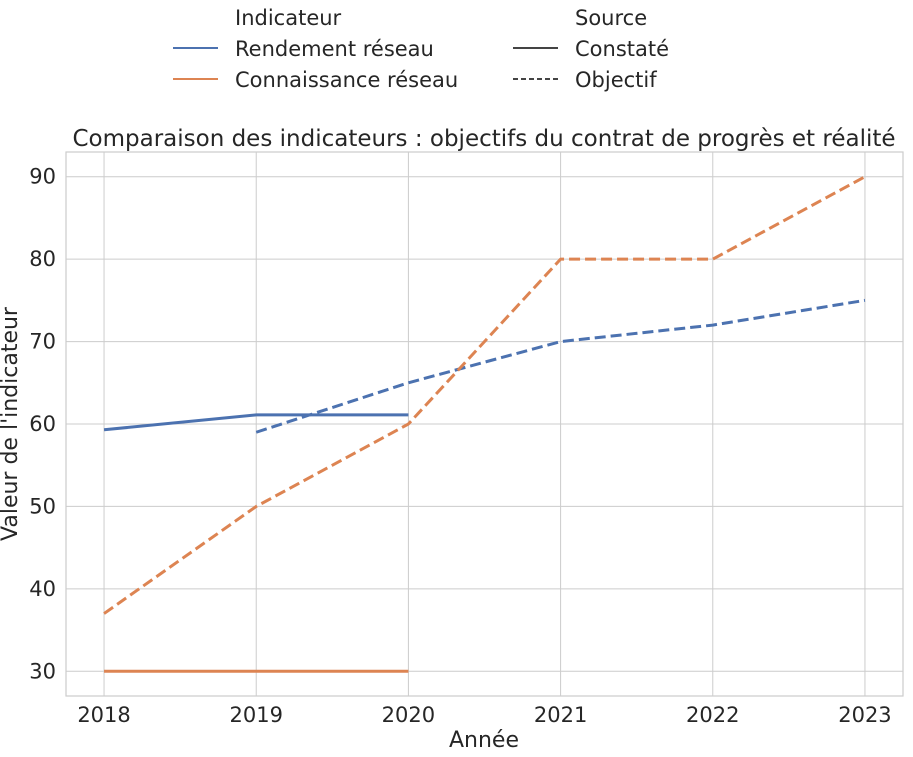 This screenshot has height=757, width=913. What do you see at coordinates (484, 740) in the screenshot?
I see `x-axis-label: Année` at bounding box center [484, 740].